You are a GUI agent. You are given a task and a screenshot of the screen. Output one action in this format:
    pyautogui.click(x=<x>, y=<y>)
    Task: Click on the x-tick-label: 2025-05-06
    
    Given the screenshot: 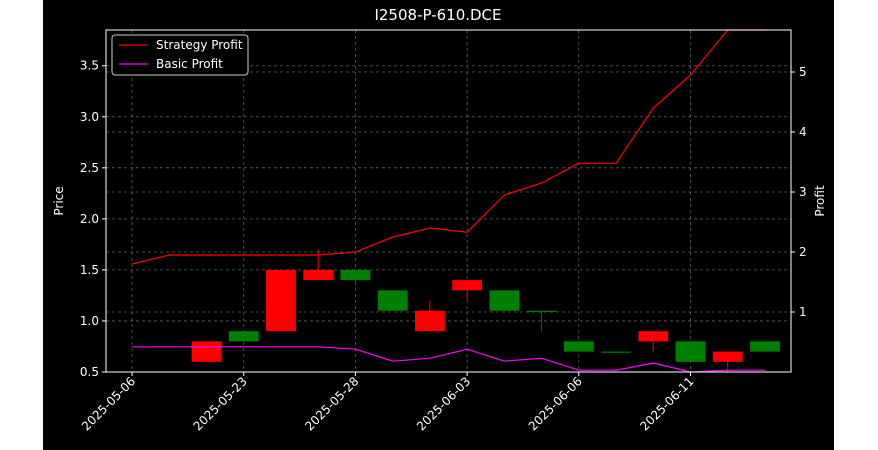 What is the action you would take?
    pyautogui.click(x=108, y=403)
    